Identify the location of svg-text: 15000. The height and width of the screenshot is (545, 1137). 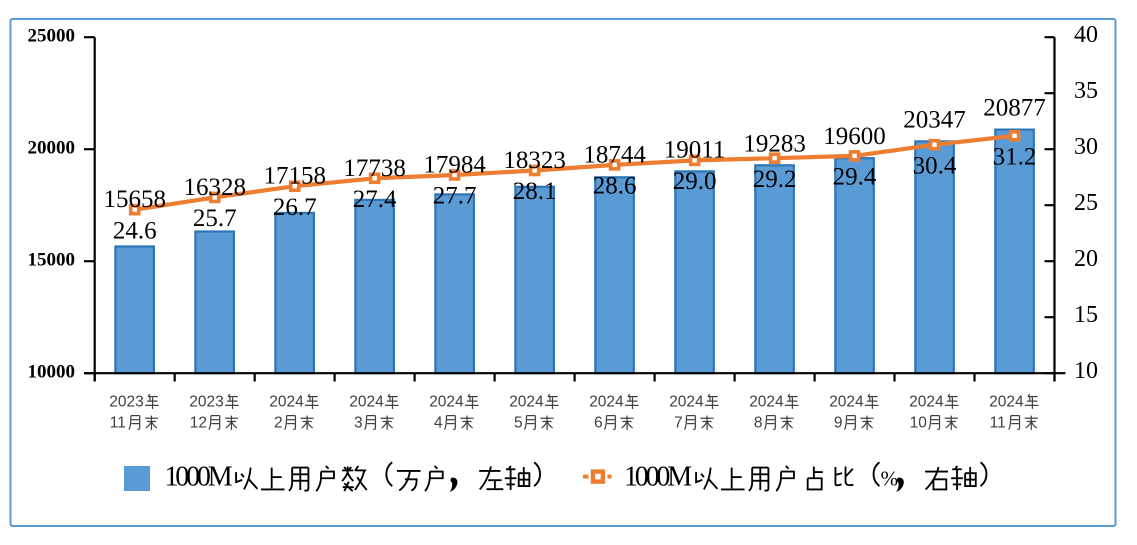
(52, 259).